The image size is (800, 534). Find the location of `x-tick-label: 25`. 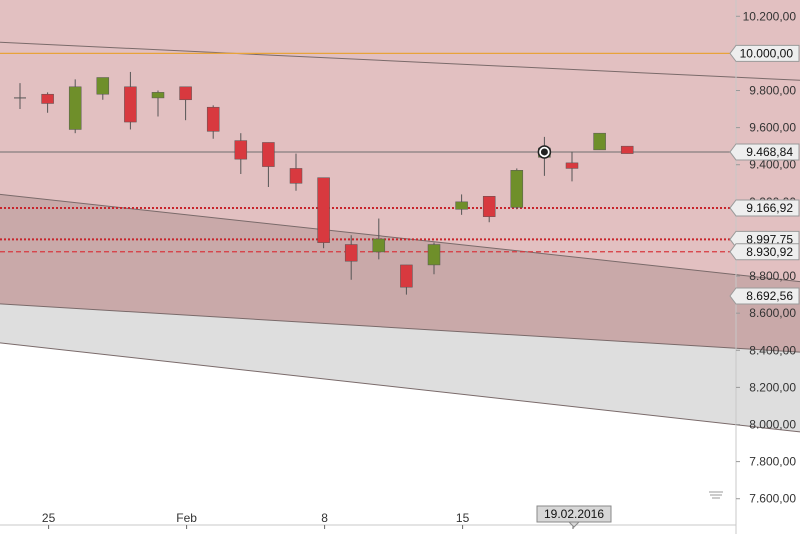

x-tick-label: 25 is located at coordinates (49, 518).